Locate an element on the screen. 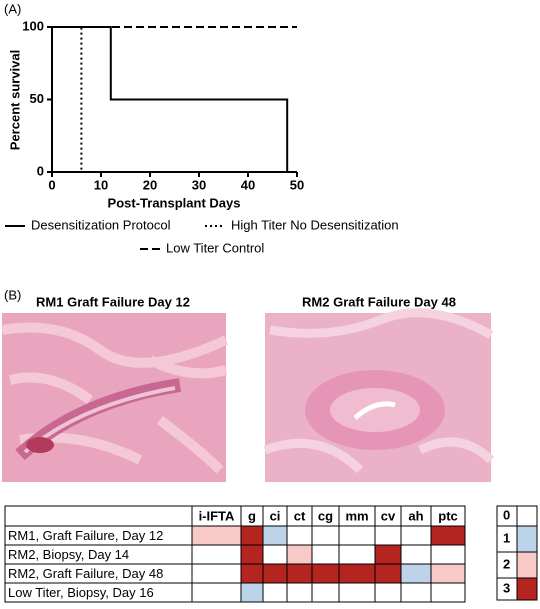 This screenshot has width=540, height=609. panel-label: (A) is located at coordinates (12, 8).